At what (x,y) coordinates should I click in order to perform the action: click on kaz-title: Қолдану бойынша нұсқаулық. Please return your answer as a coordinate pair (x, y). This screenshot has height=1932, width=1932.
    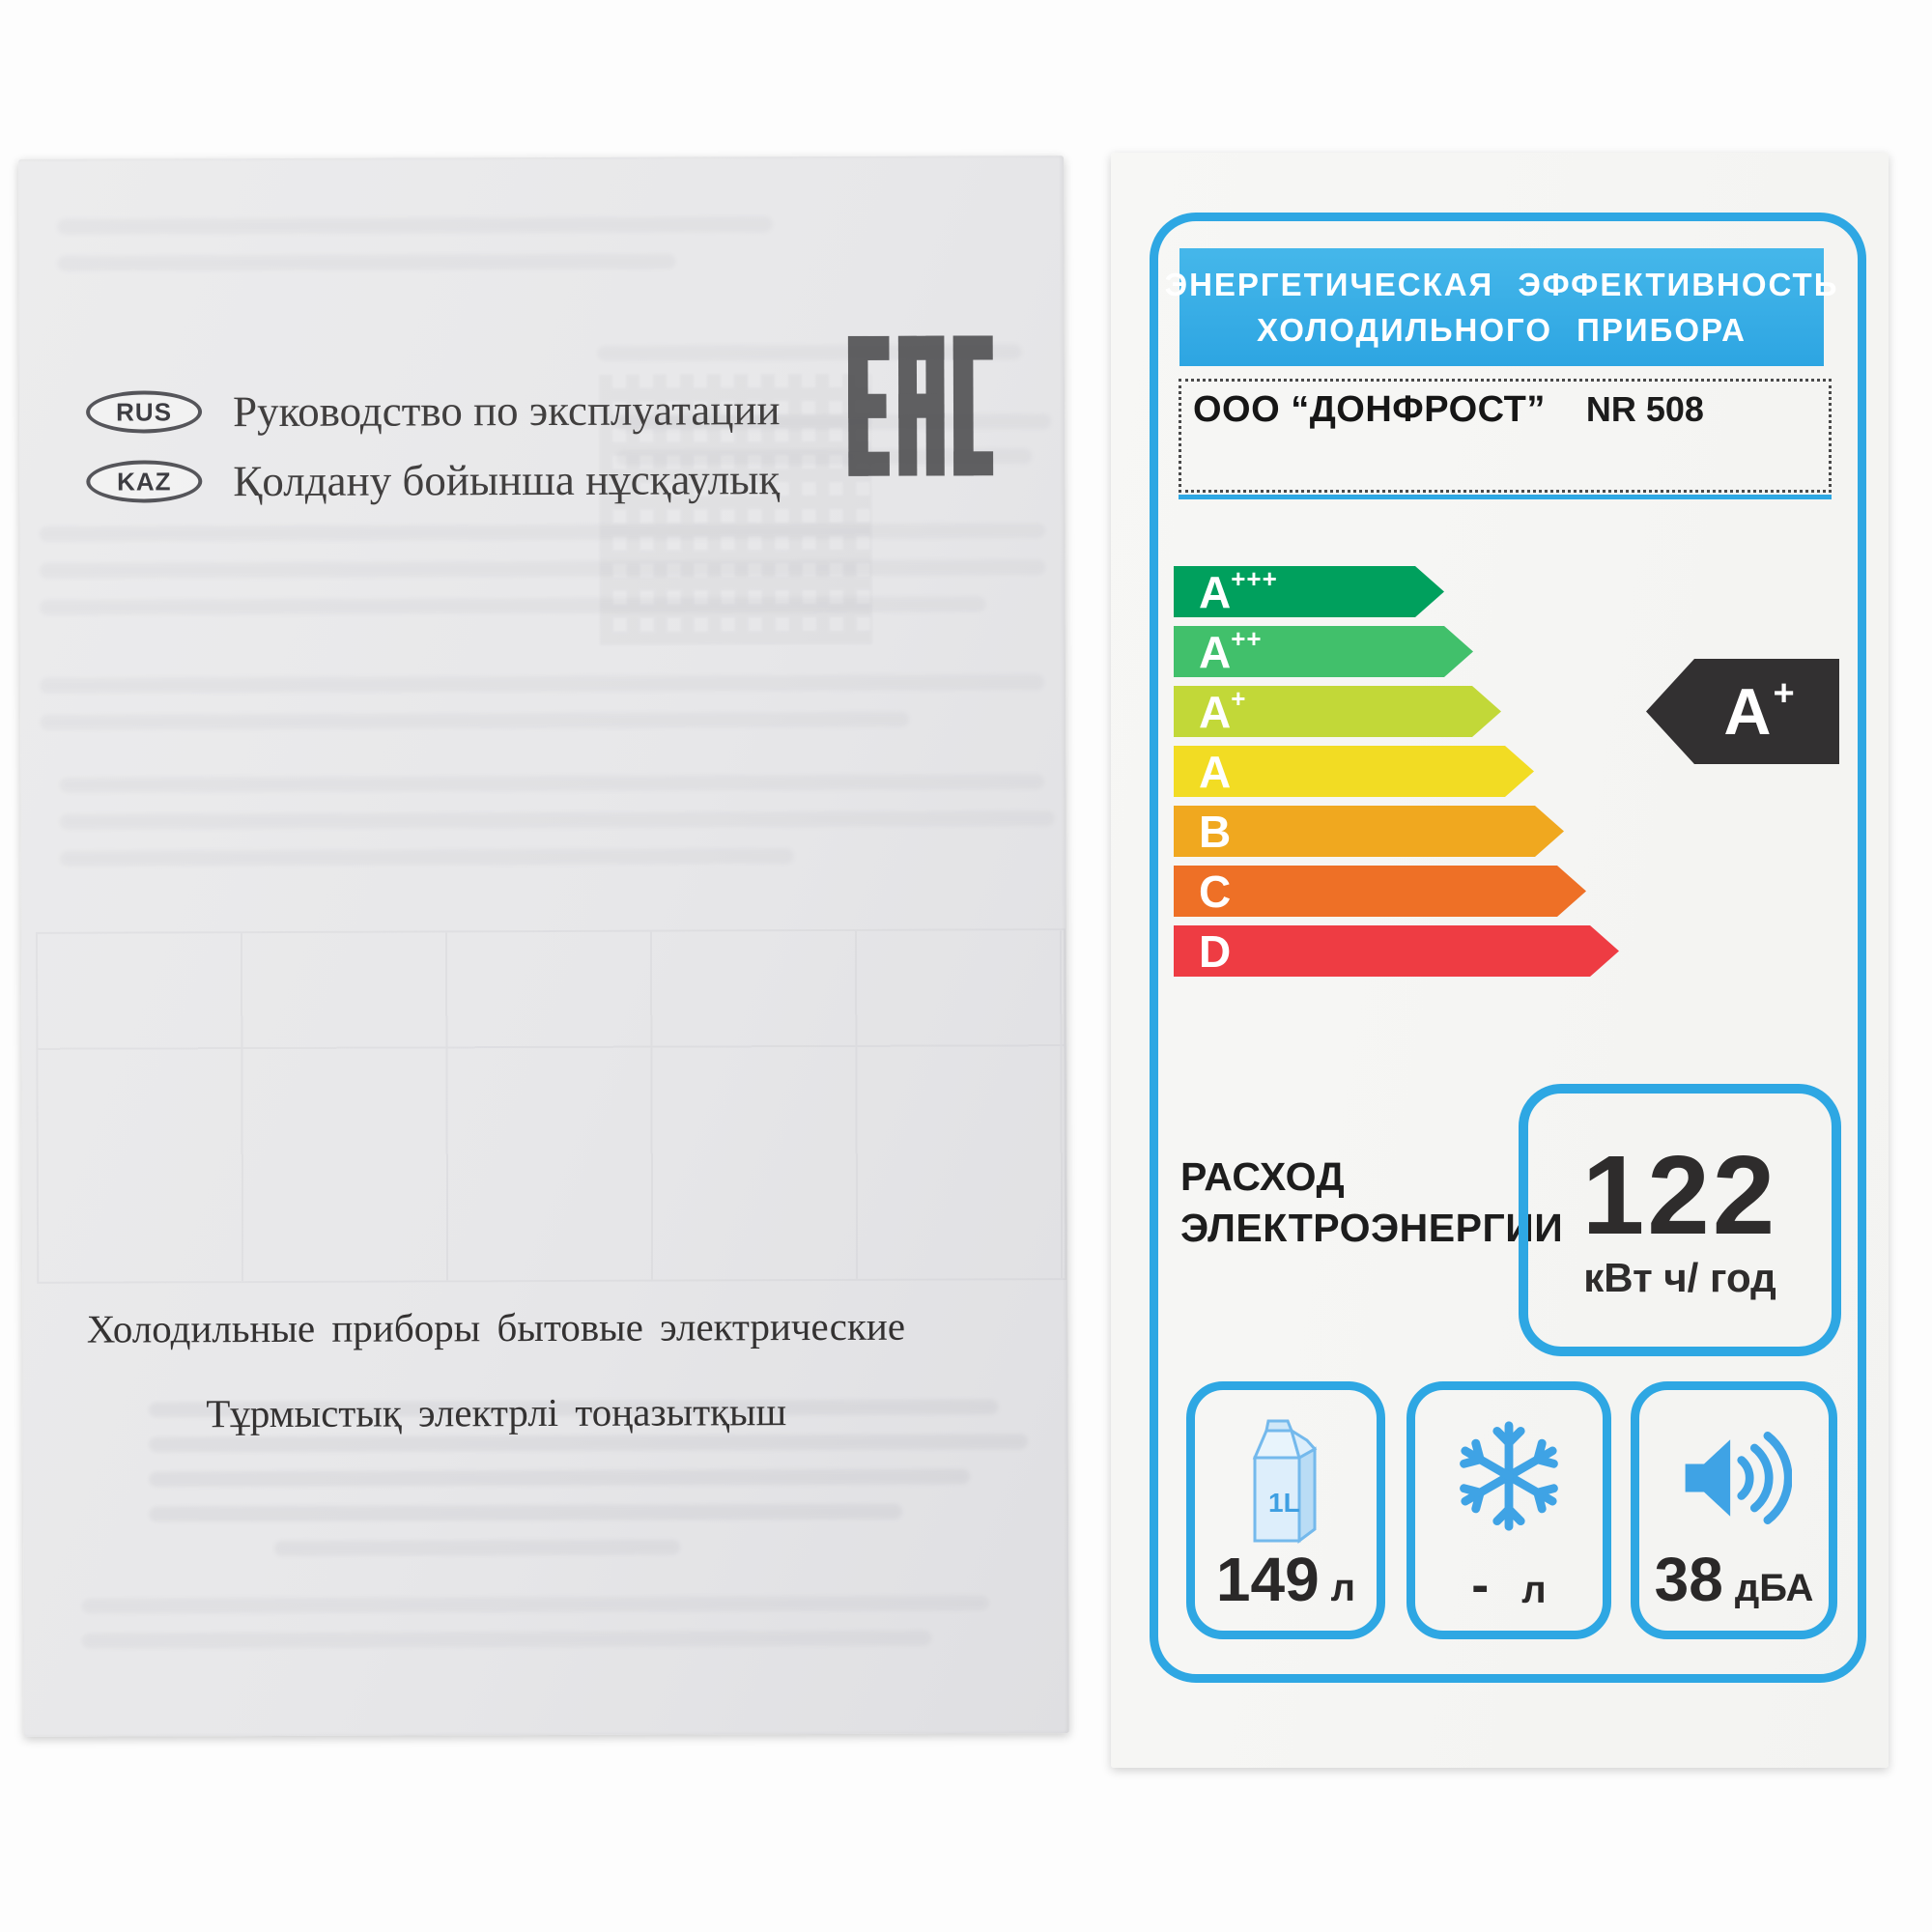
    Looking at the image, I should click on (507, 480).